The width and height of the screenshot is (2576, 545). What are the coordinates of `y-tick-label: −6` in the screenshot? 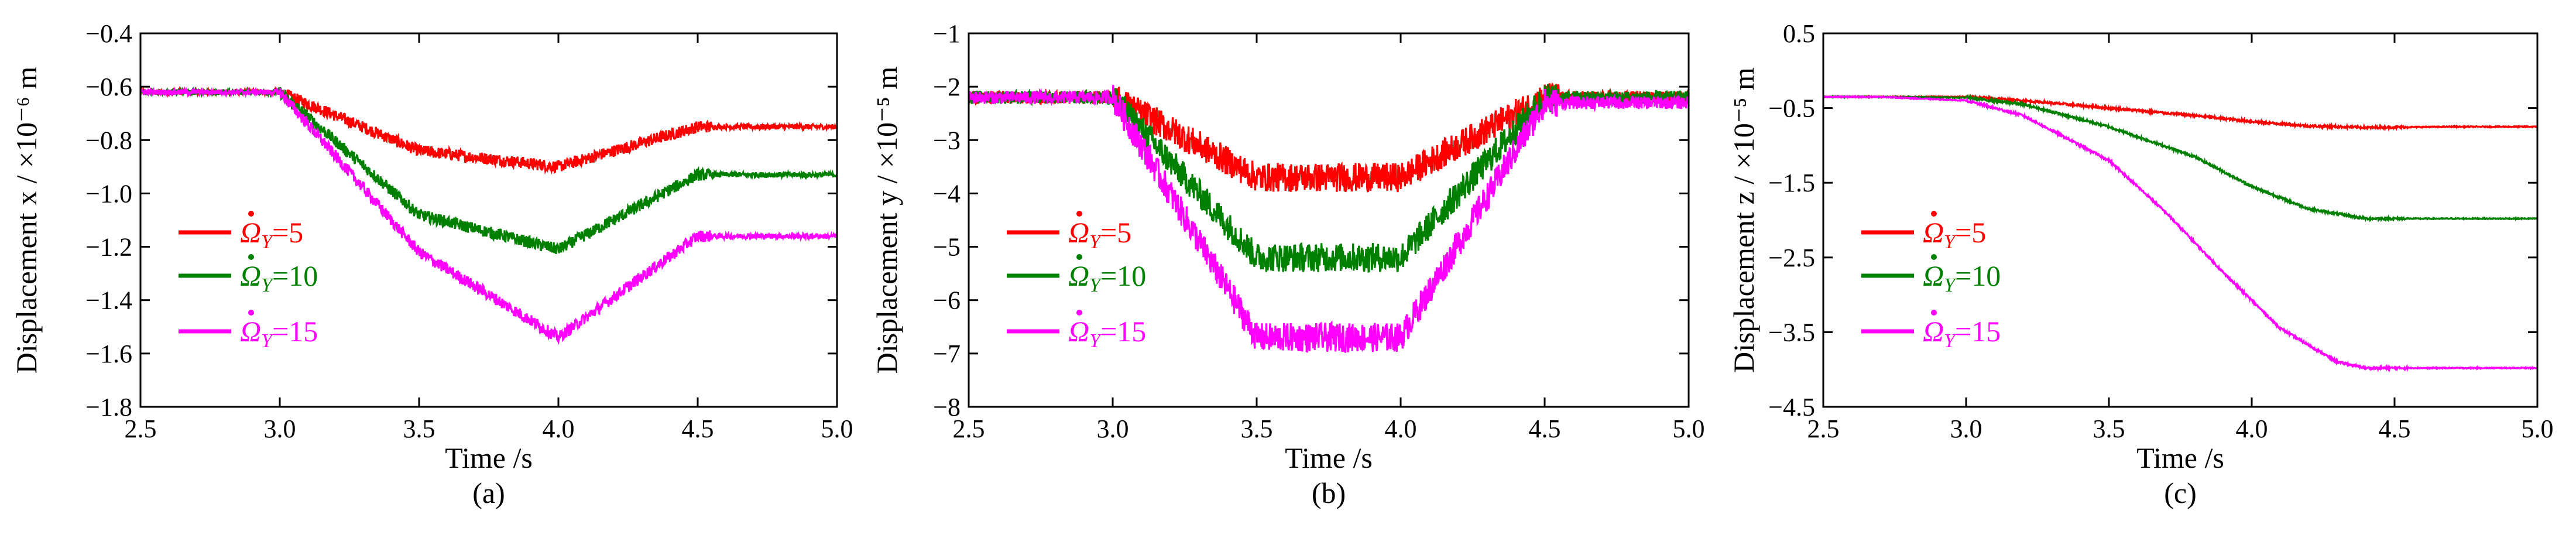 It's located at (947, 300).